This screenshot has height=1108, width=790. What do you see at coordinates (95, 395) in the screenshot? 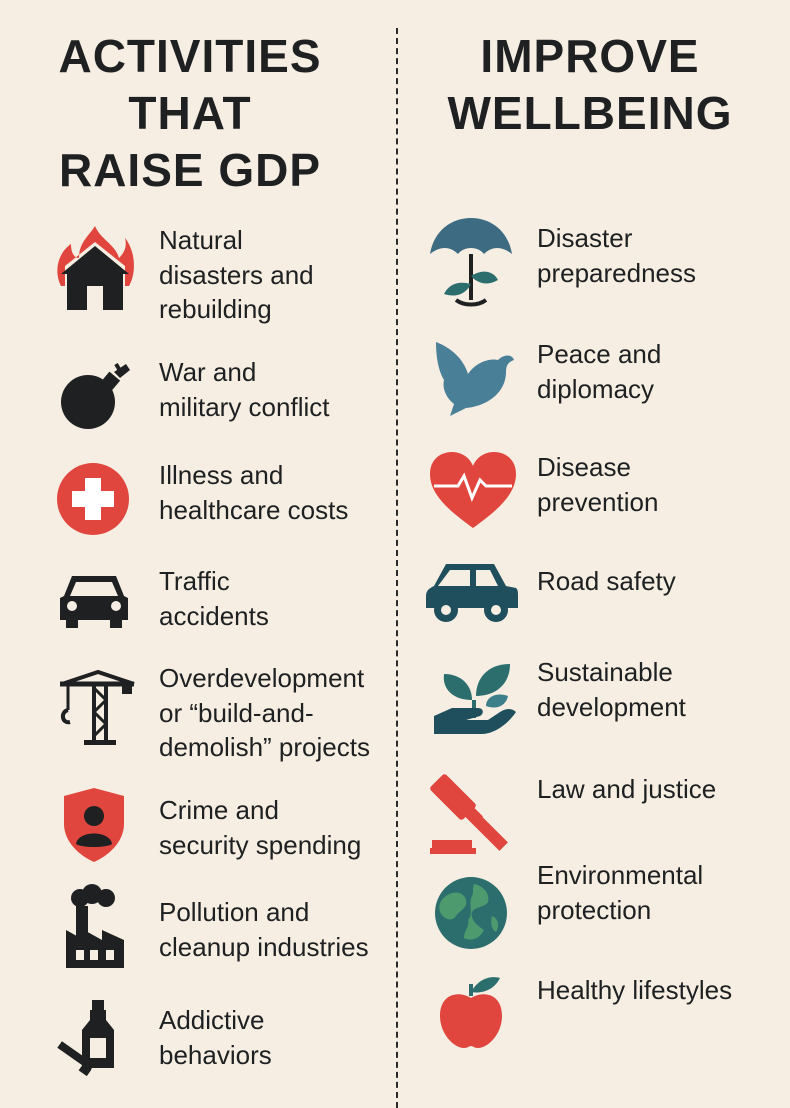
I see `bomb-icon` at bounding box center [95, 395].